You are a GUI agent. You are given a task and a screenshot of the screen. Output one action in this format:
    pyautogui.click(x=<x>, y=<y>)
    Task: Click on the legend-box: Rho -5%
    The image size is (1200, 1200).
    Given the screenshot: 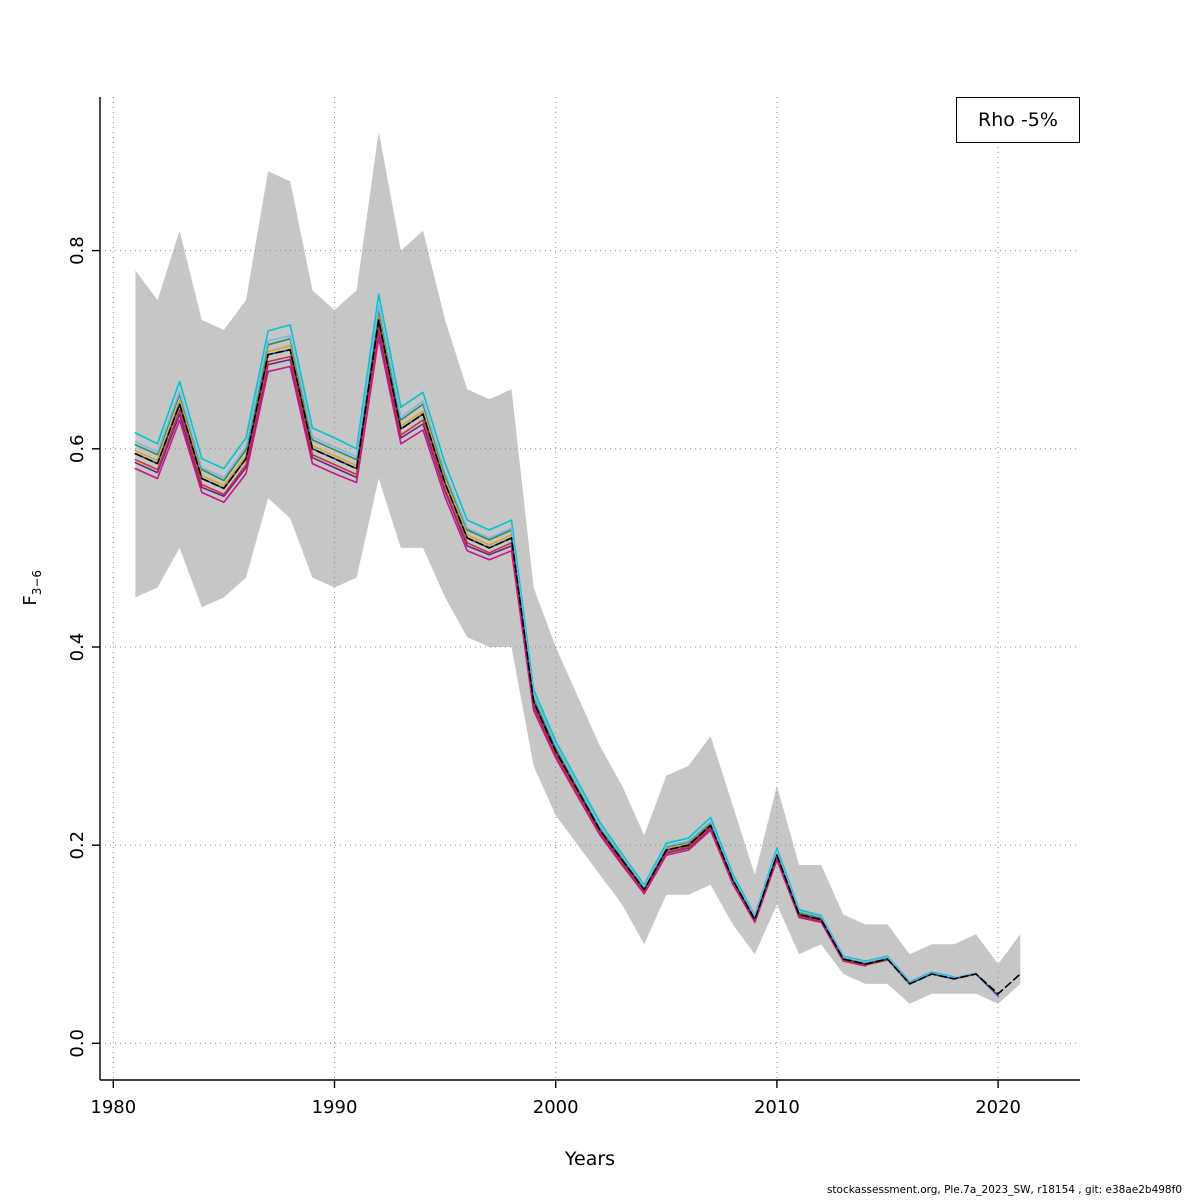 What is the action you would take?
    pyautogui.click(x=1018, y=120)
    